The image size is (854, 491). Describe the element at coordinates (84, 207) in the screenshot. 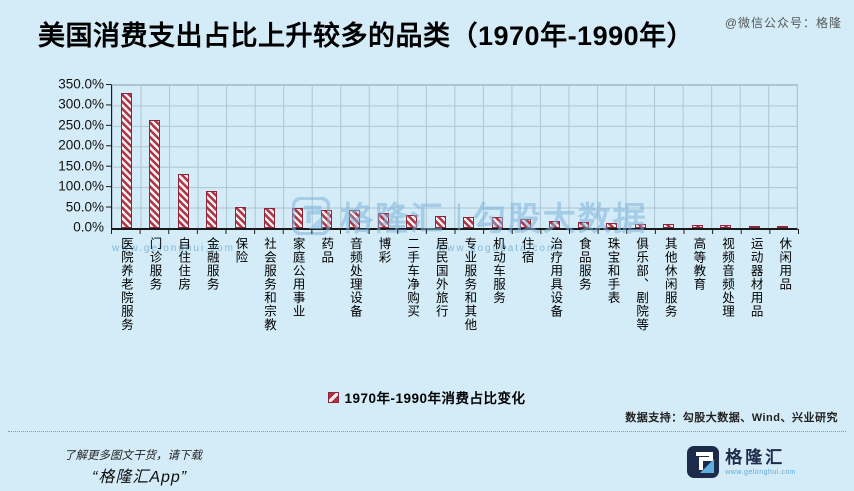

I see `y-axis-tick-label: 50.0%` at that location.